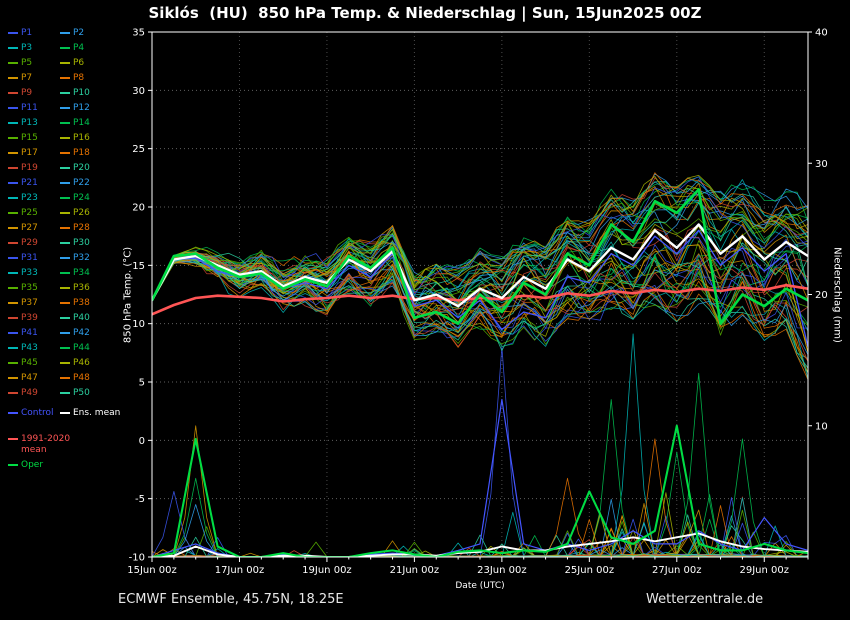  Describe the element at coordinates (81, 183) in the screenshot. I see `legend-label: P22` at that location.